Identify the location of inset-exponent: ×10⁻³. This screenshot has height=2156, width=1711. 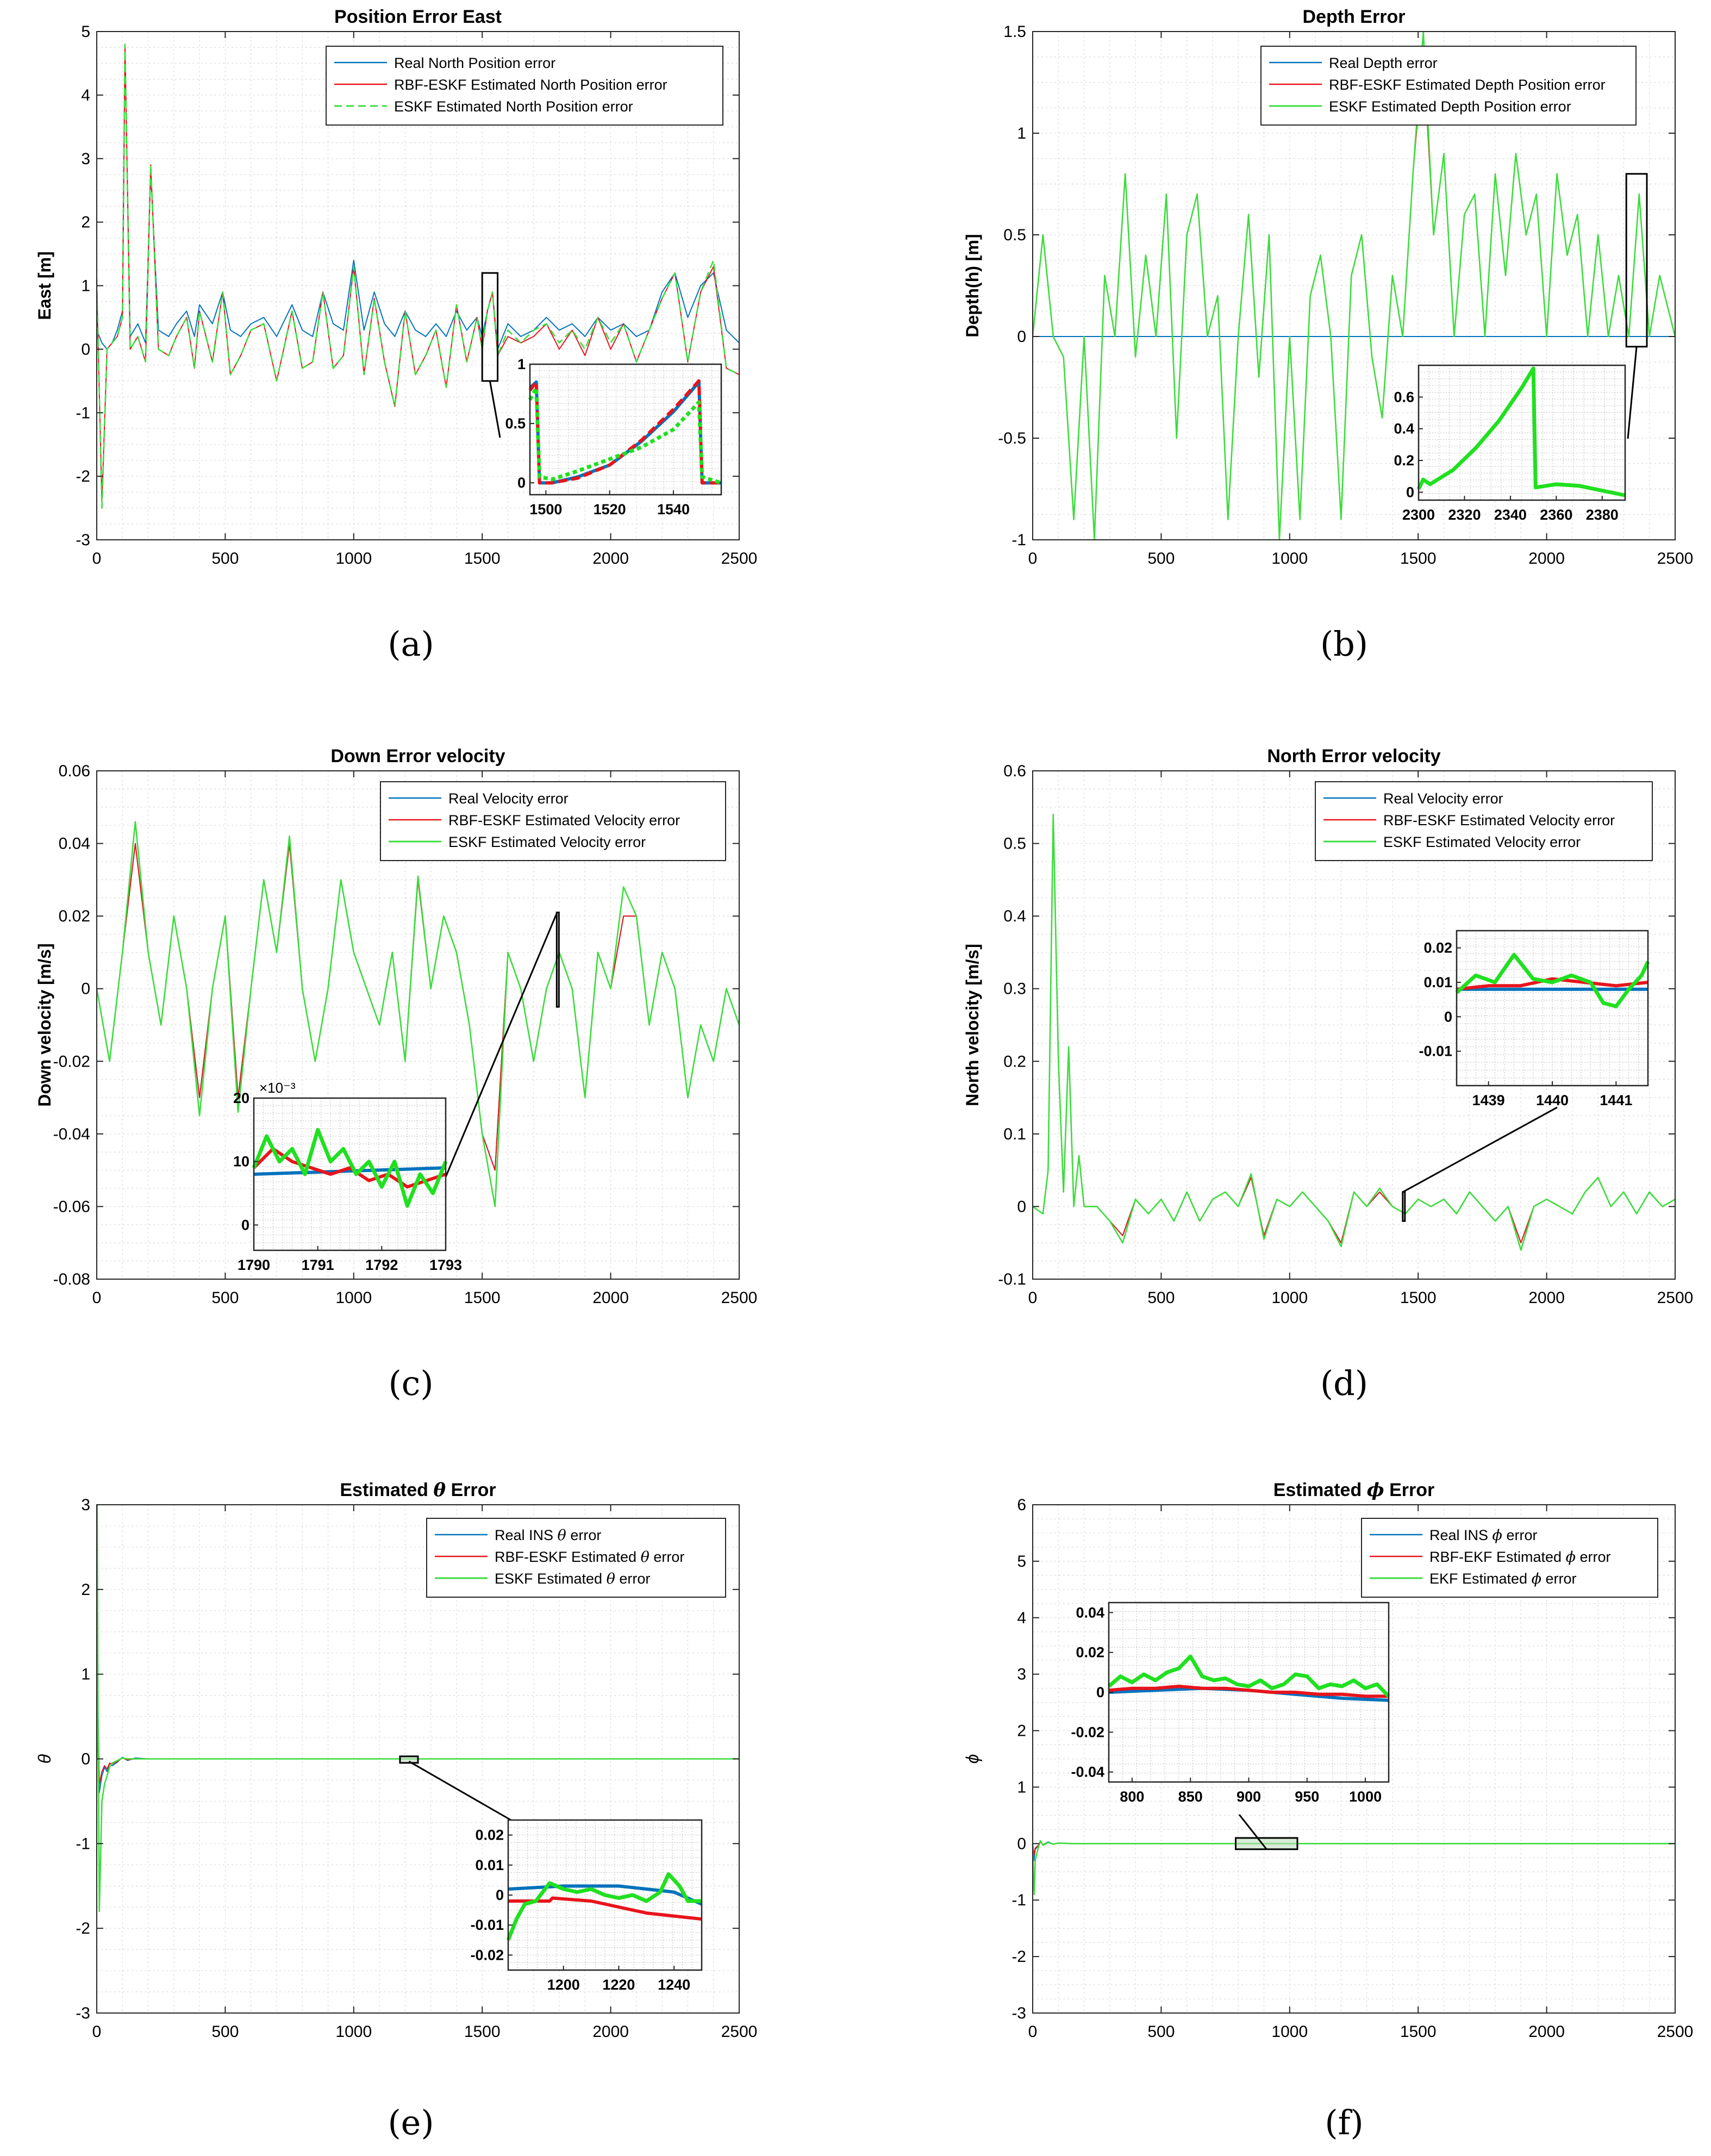
(277, 1088).